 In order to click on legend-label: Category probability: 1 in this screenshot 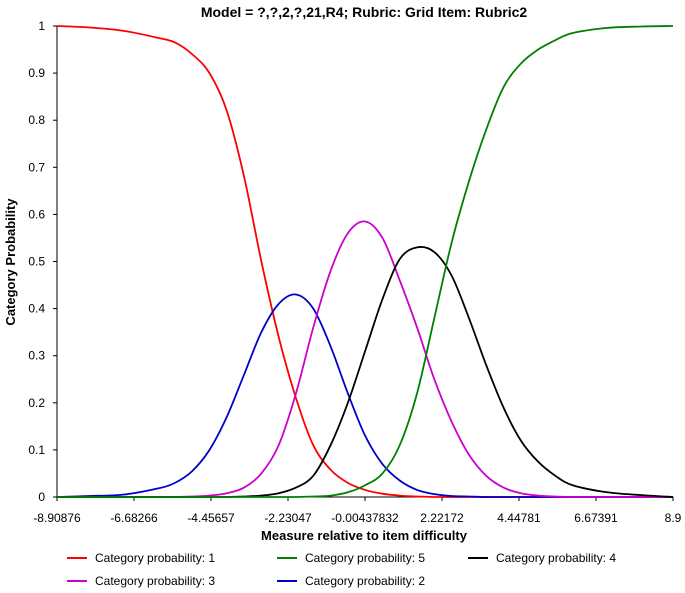, I will do `click(155, 558)`.